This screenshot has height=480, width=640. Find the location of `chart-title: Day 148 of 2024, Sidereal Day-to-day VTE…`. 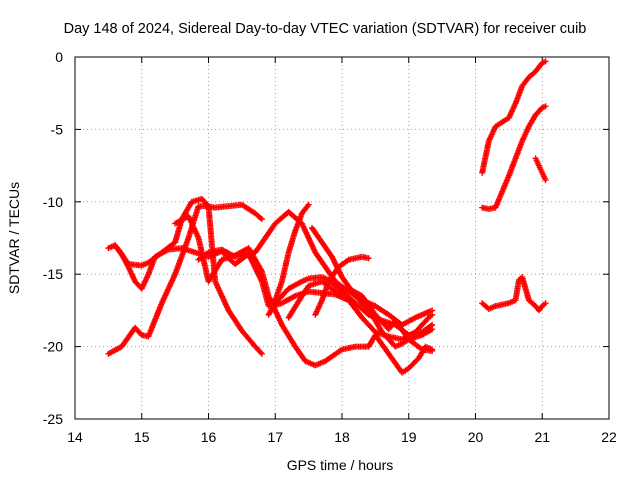

chart-title: Day 148 of 2024, Sidereal Day-to-day VTE… is located at coordinates (325, 29).